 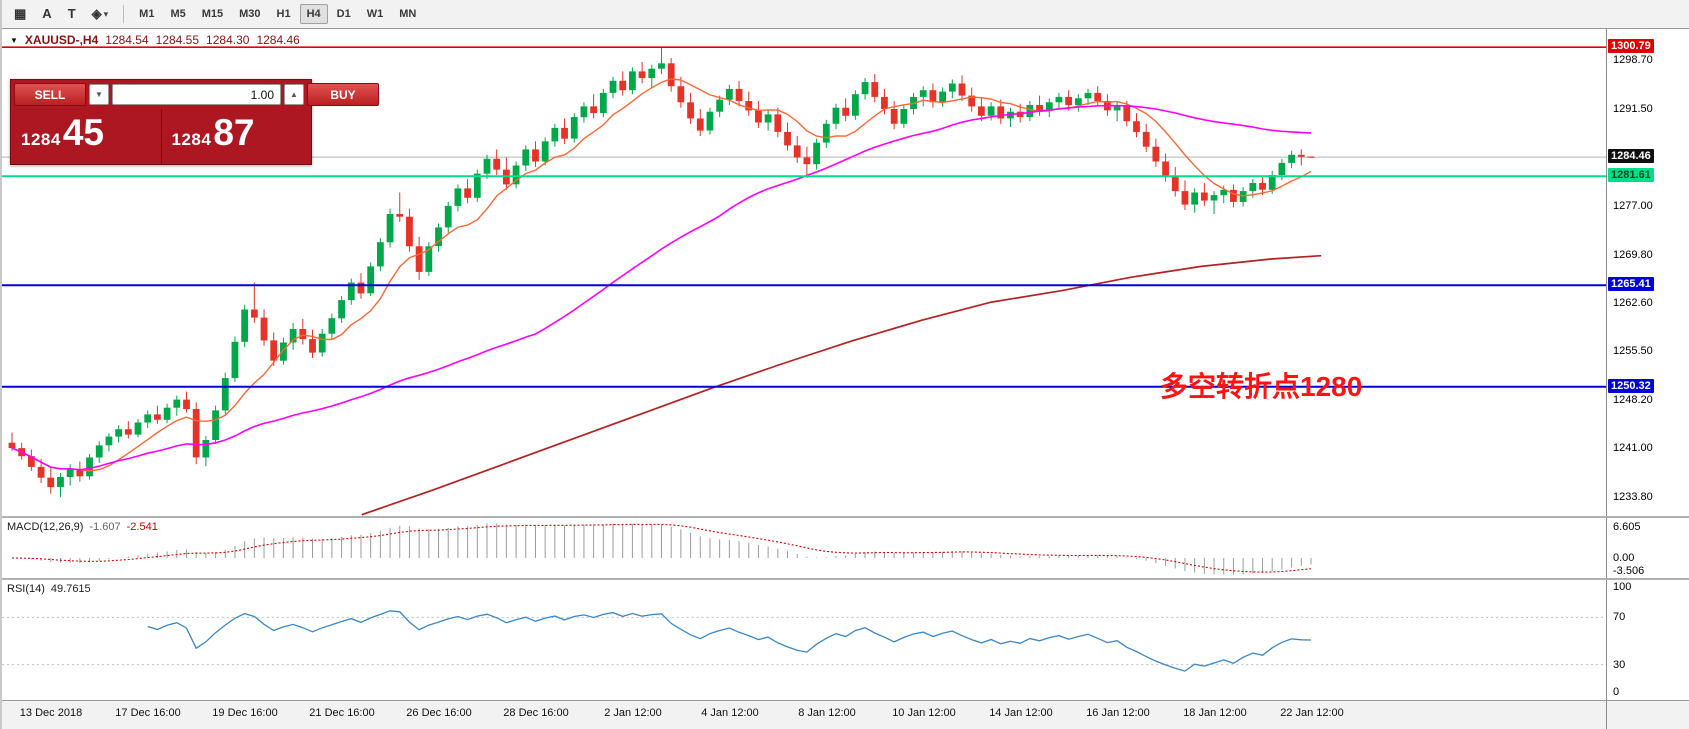 I want to click on high-value: 1284.55, so click(x=177, y=40).